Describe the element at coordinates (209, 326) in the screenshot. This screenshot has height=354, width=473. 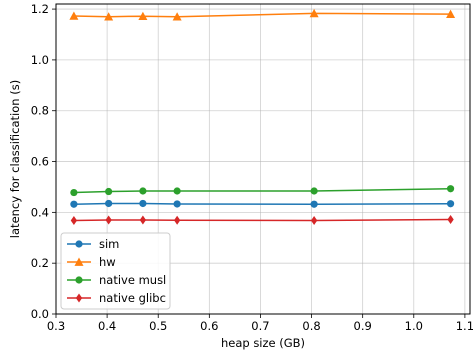
I see `x-tick-label: 0.6` at that location.